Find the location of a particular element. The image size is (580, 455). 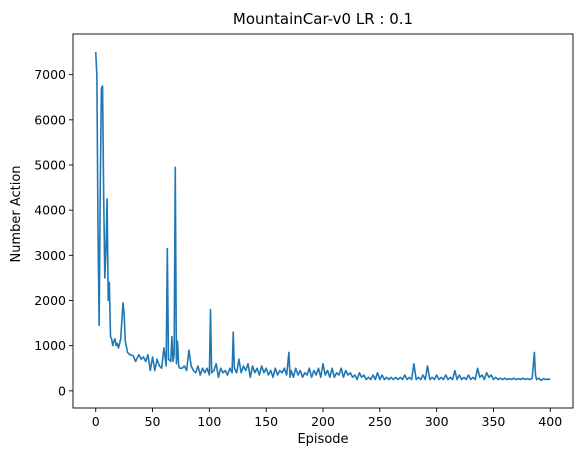

y-tick-label: 5000 is located at coordinates (50, 164).